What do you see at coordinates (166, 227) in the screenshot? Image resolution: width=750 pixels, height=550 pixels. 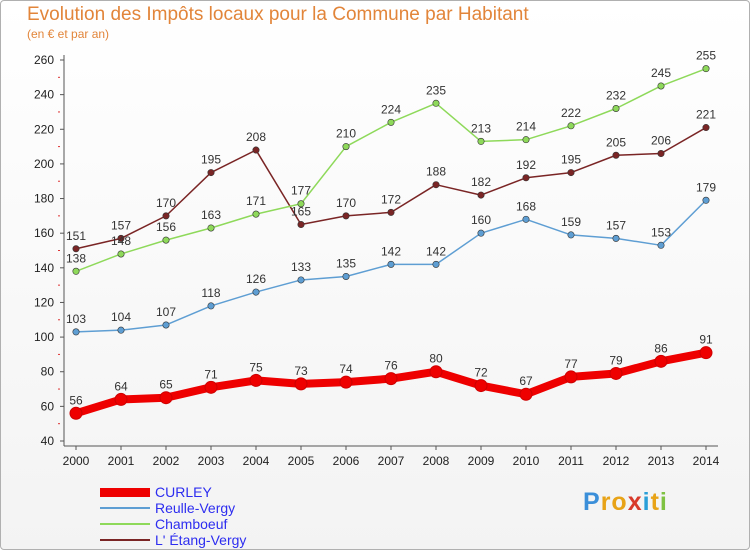 I see `data-label-chamboeuf: 156` at bounding box center [166, 227].